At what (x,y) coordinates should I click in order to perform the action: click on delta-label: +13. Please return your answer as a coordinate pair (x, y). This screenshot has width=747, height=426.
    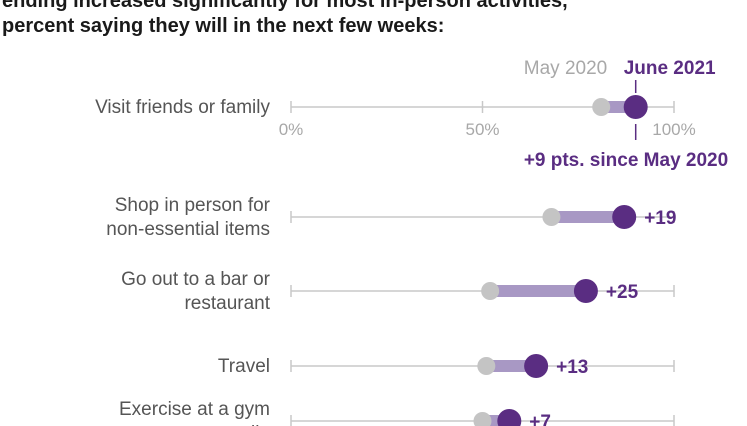
    Looking at the image, I should click on (572, 367).